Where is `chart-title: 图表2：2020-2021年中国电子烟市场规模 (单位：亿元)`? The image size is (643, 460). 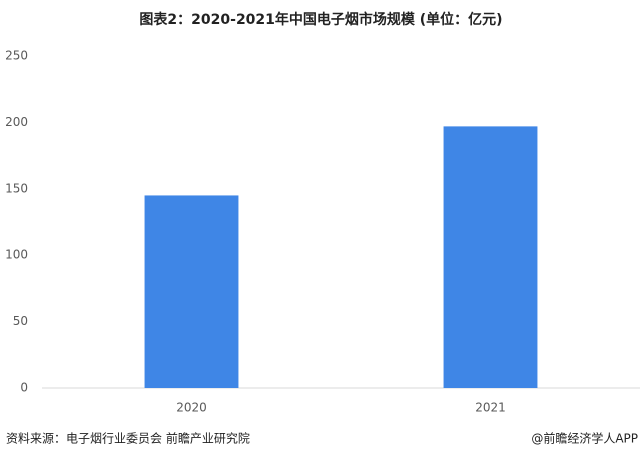 chart-title: 图表2：2020-2021年中国电子烟市场规模 (单位：亿元) is located at coordinates (320, 19).